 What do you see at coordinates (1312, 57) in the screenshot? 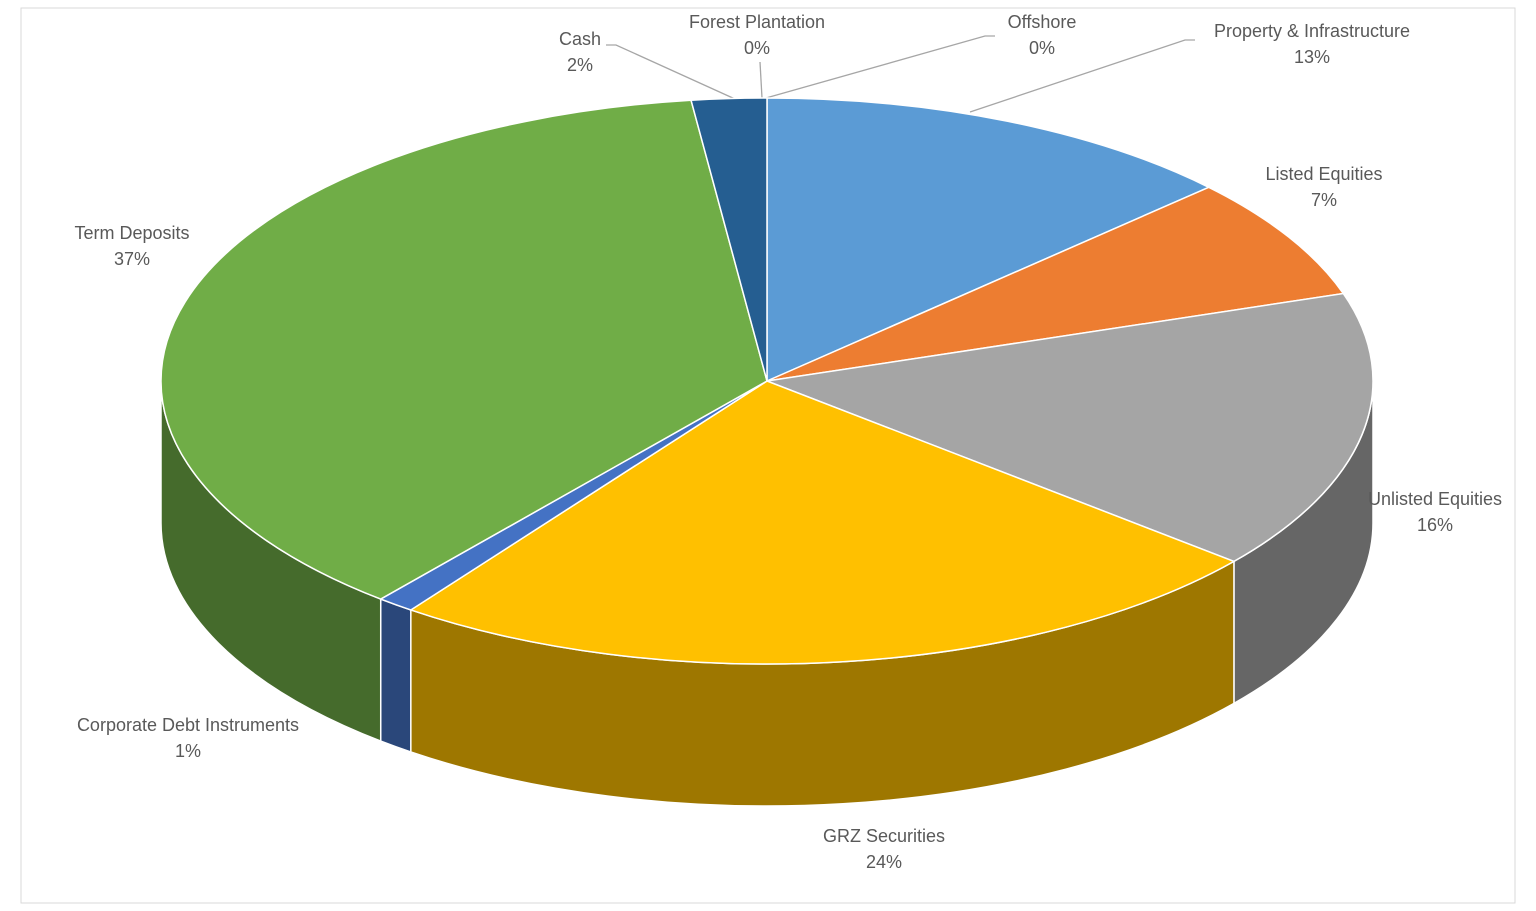
I see `slice-value-label: 13%` at bounding box center [1312, 57].